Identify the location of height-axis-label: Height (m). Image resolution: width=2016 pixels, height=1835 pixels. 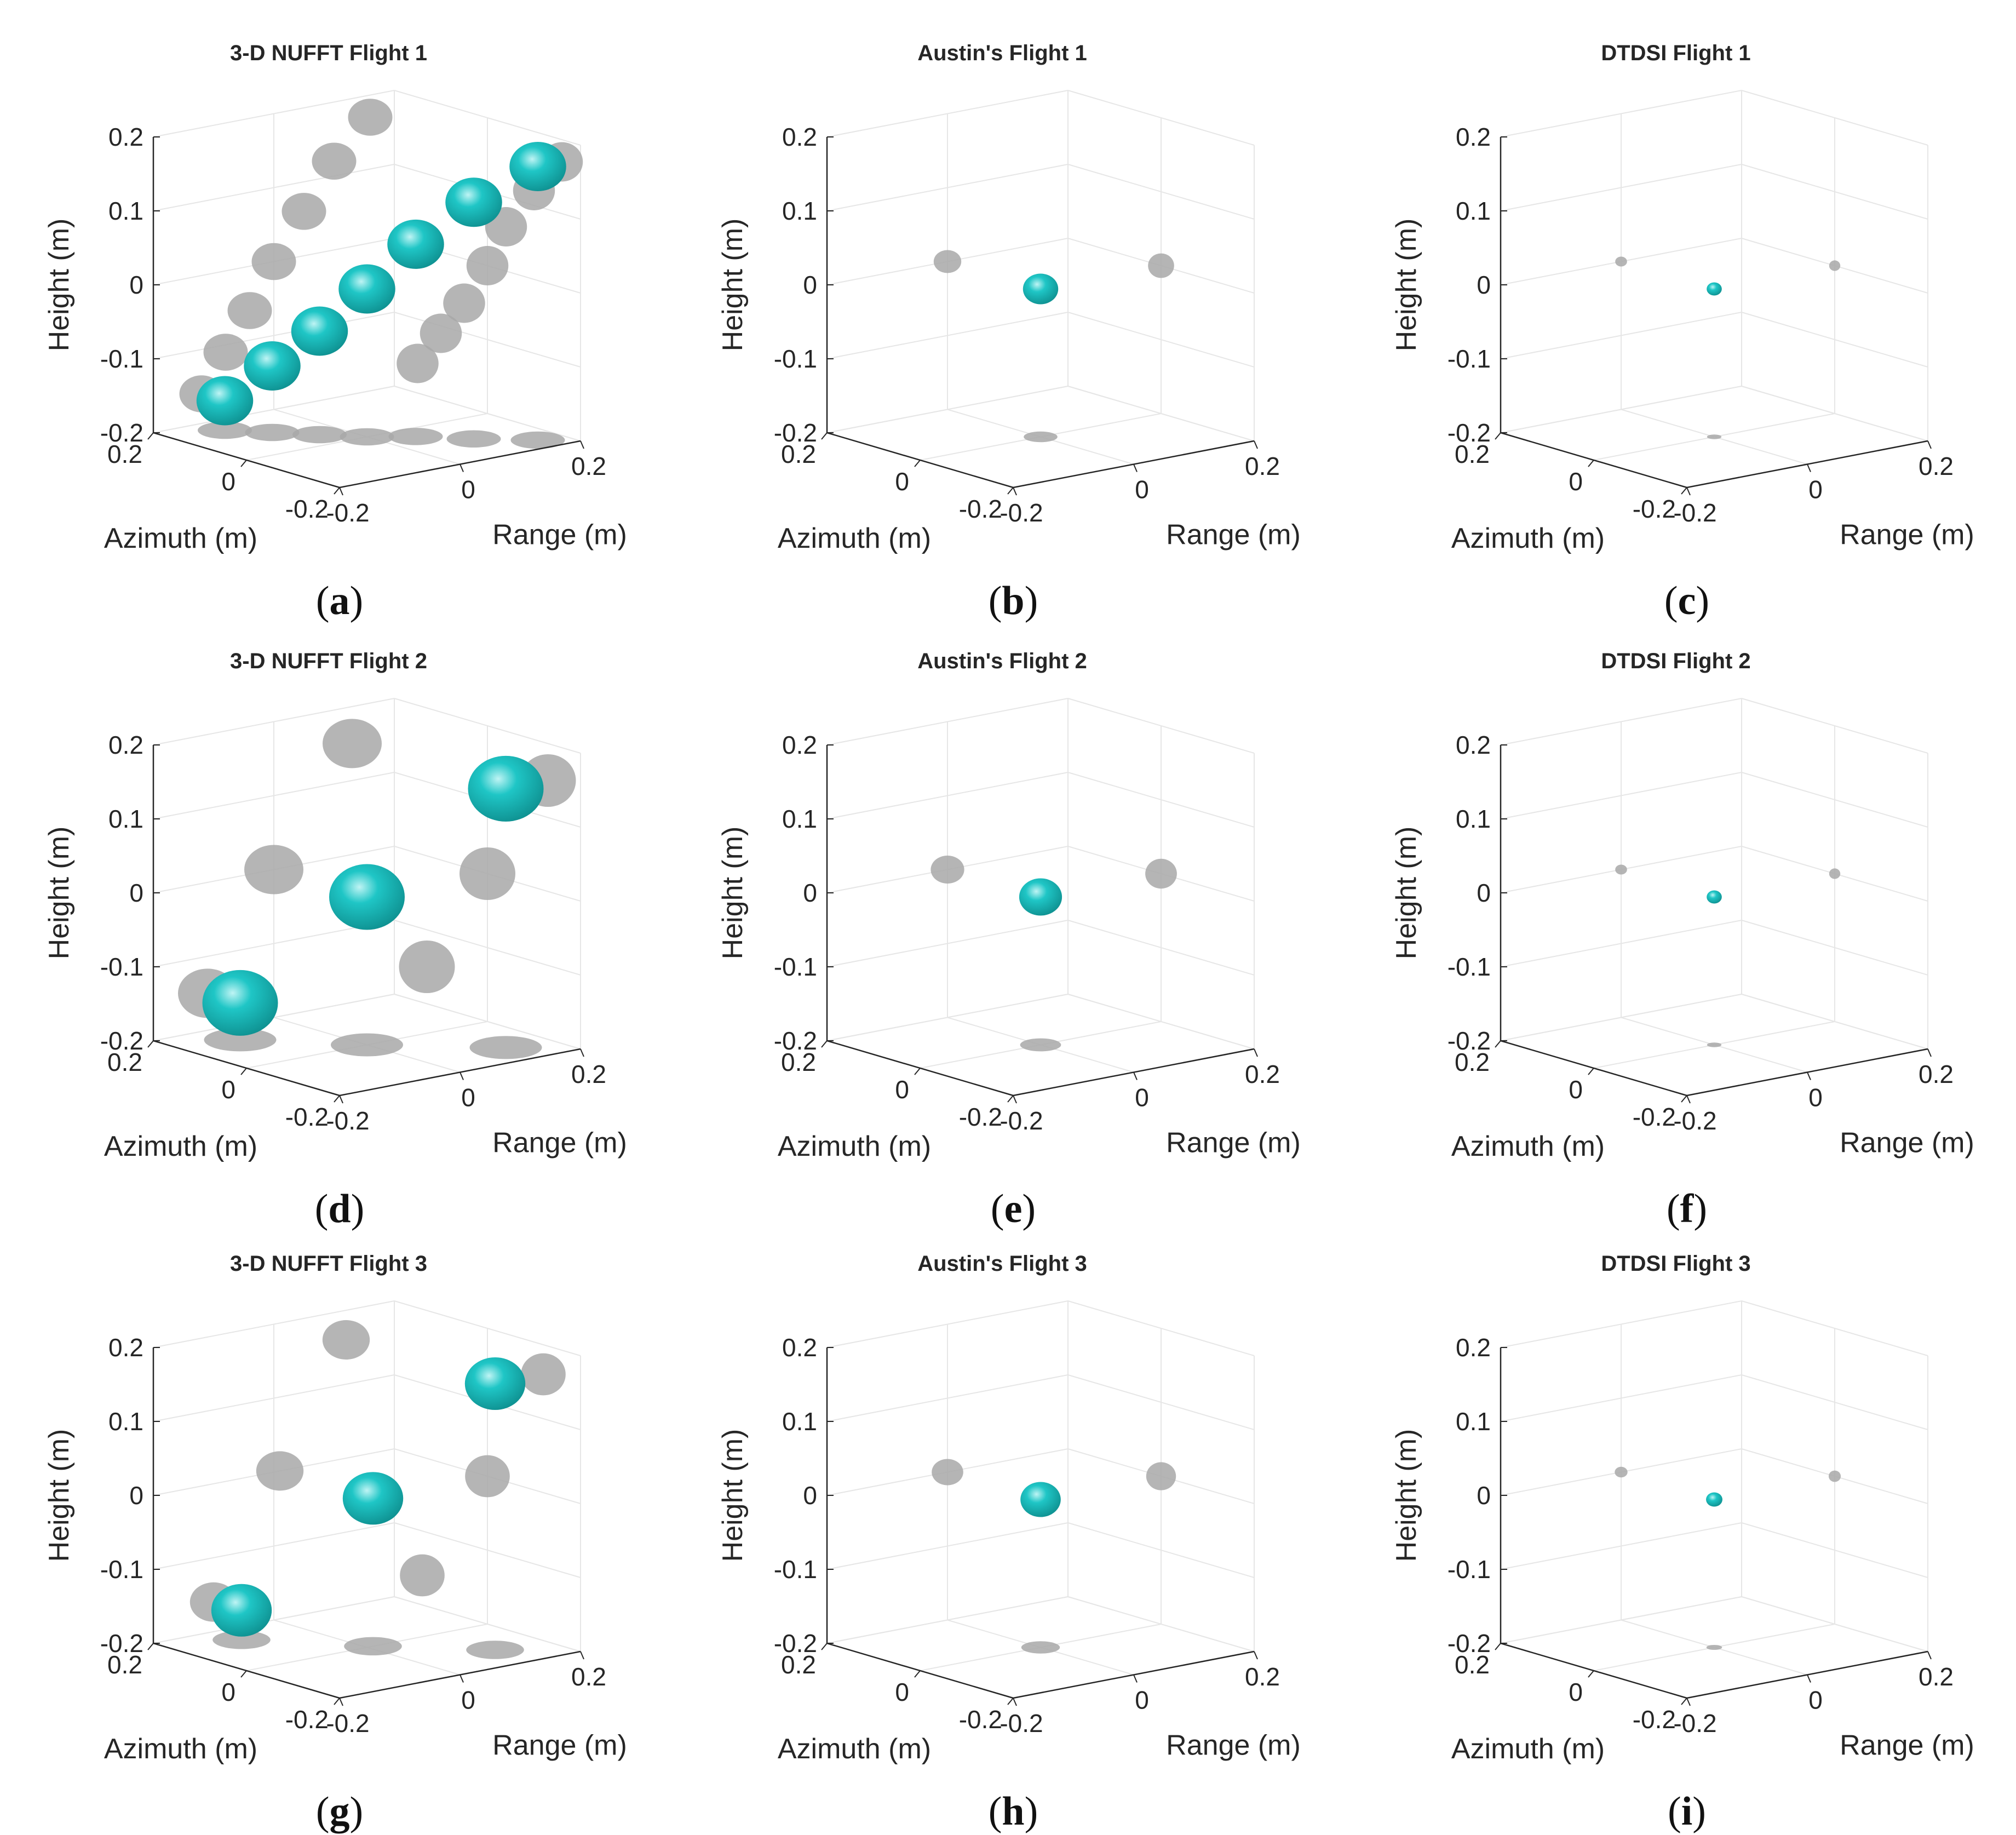
(59, 1496).